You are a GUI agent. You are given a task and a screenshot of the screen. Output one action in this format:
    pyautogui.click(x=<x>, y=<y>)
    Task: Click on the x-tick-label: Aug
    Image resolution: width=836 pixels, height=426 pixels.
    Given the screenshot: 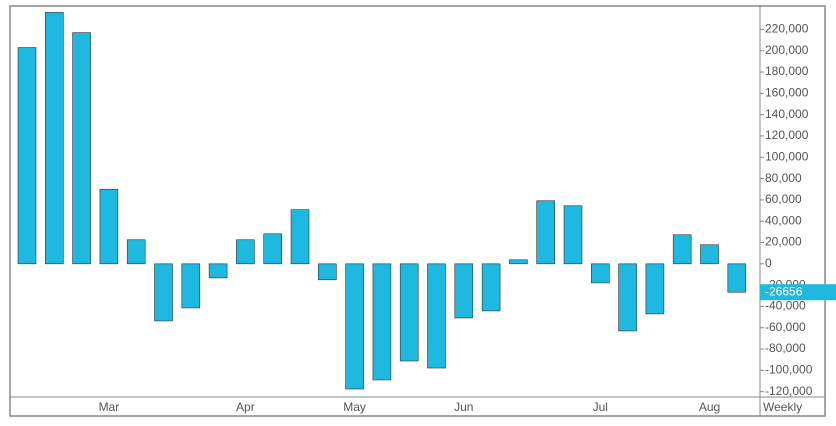 What is the action you would take?
    pyautogui.click(x=709, y=407)
    